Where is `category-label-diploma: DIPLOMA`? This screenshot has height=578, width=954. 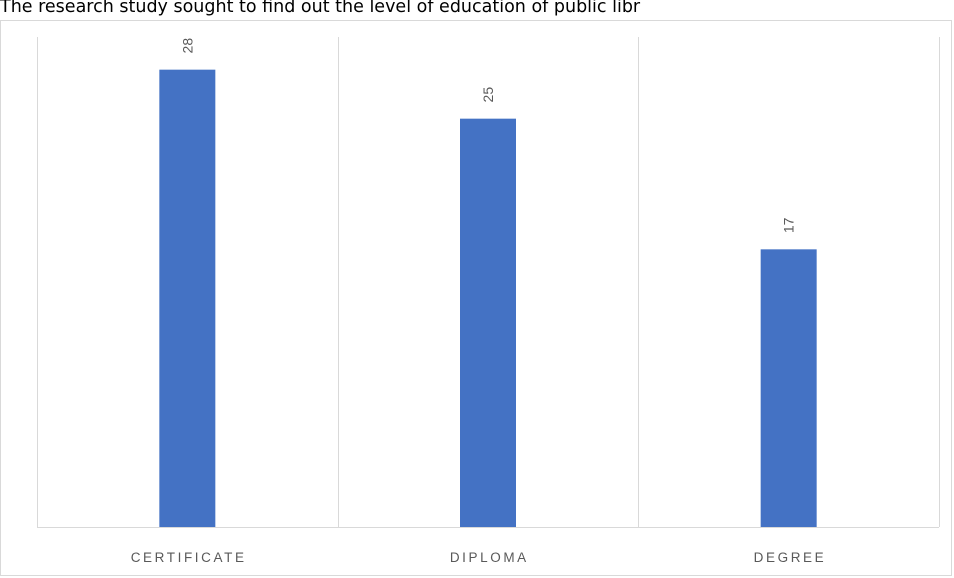
category-label-diploma: DIPLOMA is located at coordinates (489, 557).